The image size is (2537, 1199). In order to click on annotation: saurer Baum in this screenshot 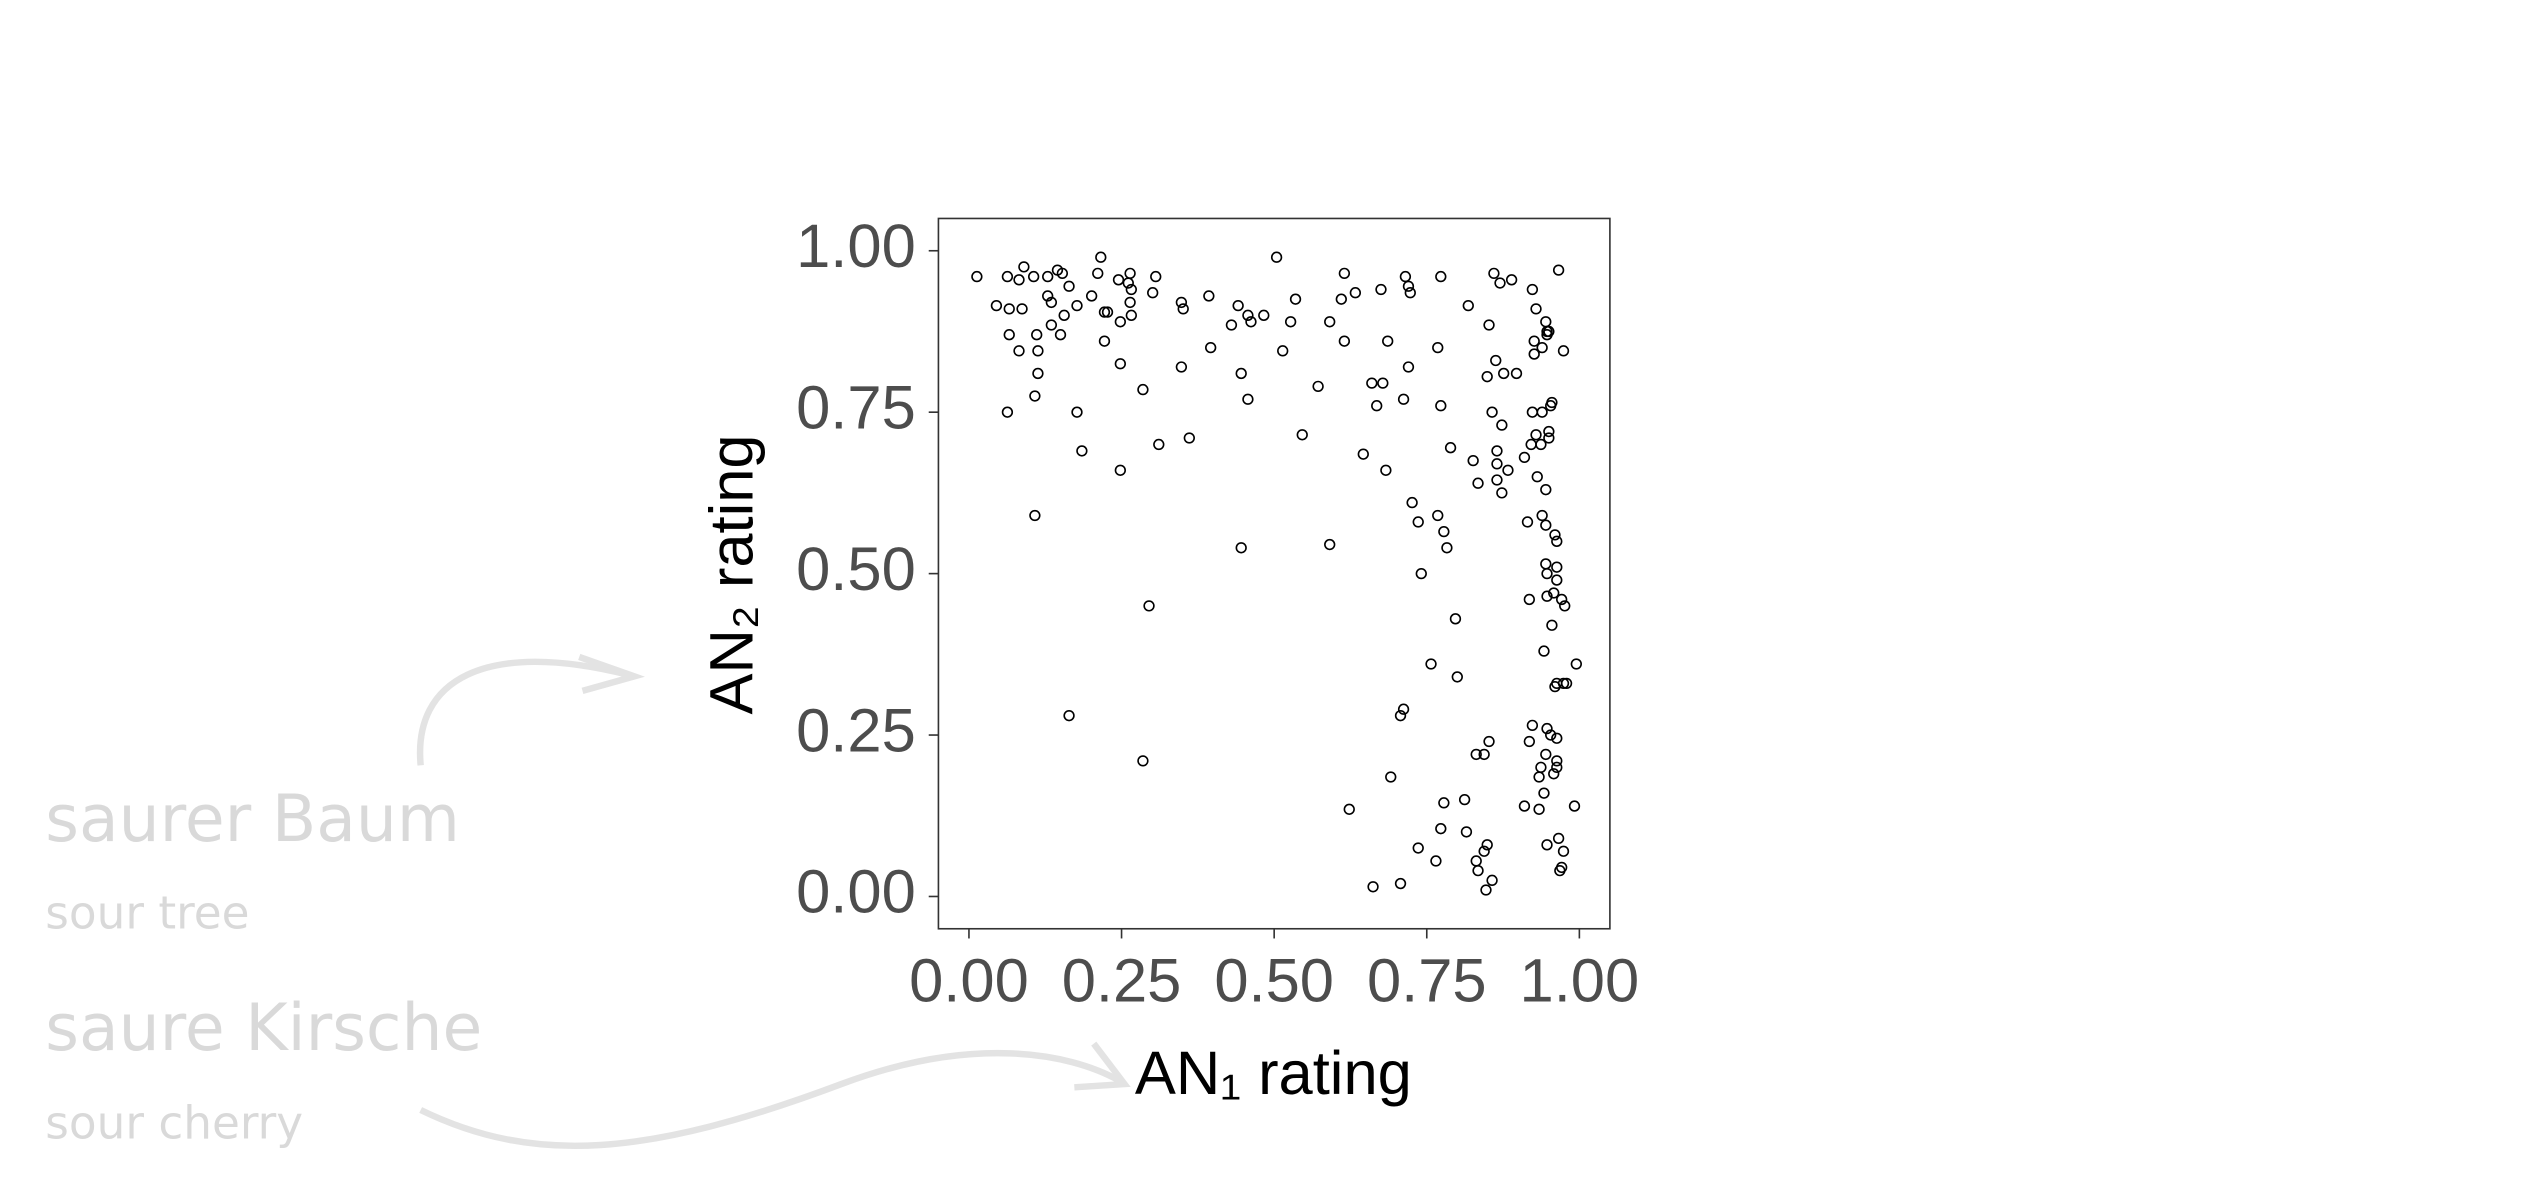, I will do `click(252, 819)`.